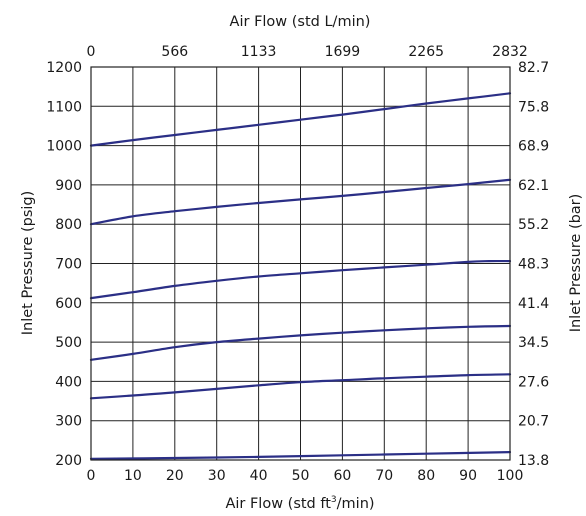 The width and height of the screenshot is (586, 516). Describe the element at coordinates (533, 265) in the screenshot. I see `y2-tick-label-48.3: 48.3` at that location.